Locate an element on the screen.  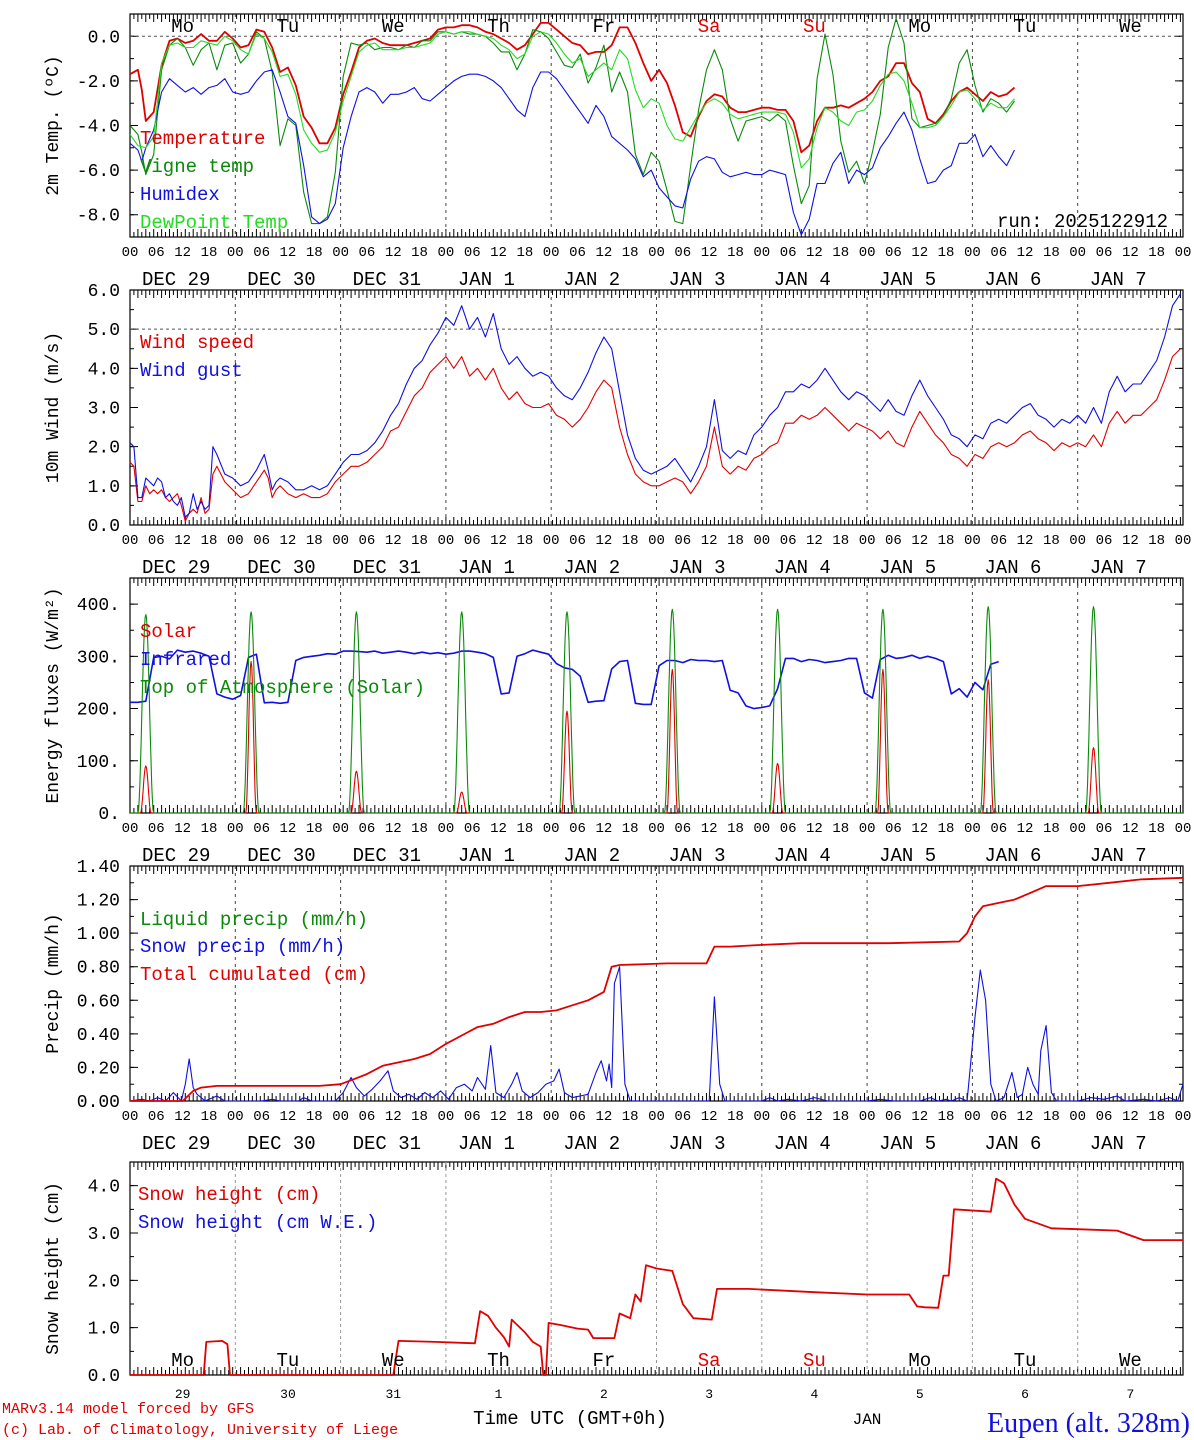
y-tick-label: 1.20 is located at coordinates (98, 902).